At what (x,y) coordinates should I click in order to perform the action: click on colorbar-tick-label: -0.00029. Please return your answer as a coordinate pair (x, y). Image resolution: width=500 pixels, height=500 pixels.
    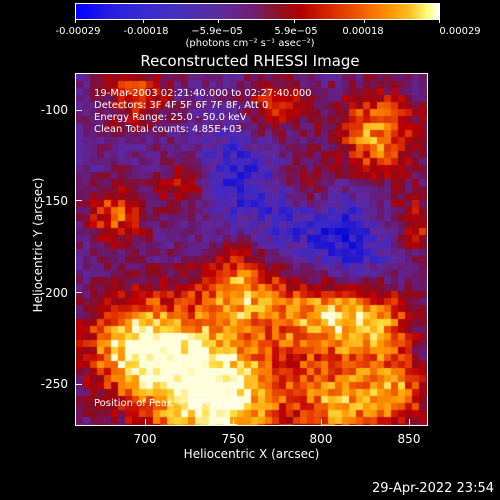
    Looking at the image, I should click on (78, 31).